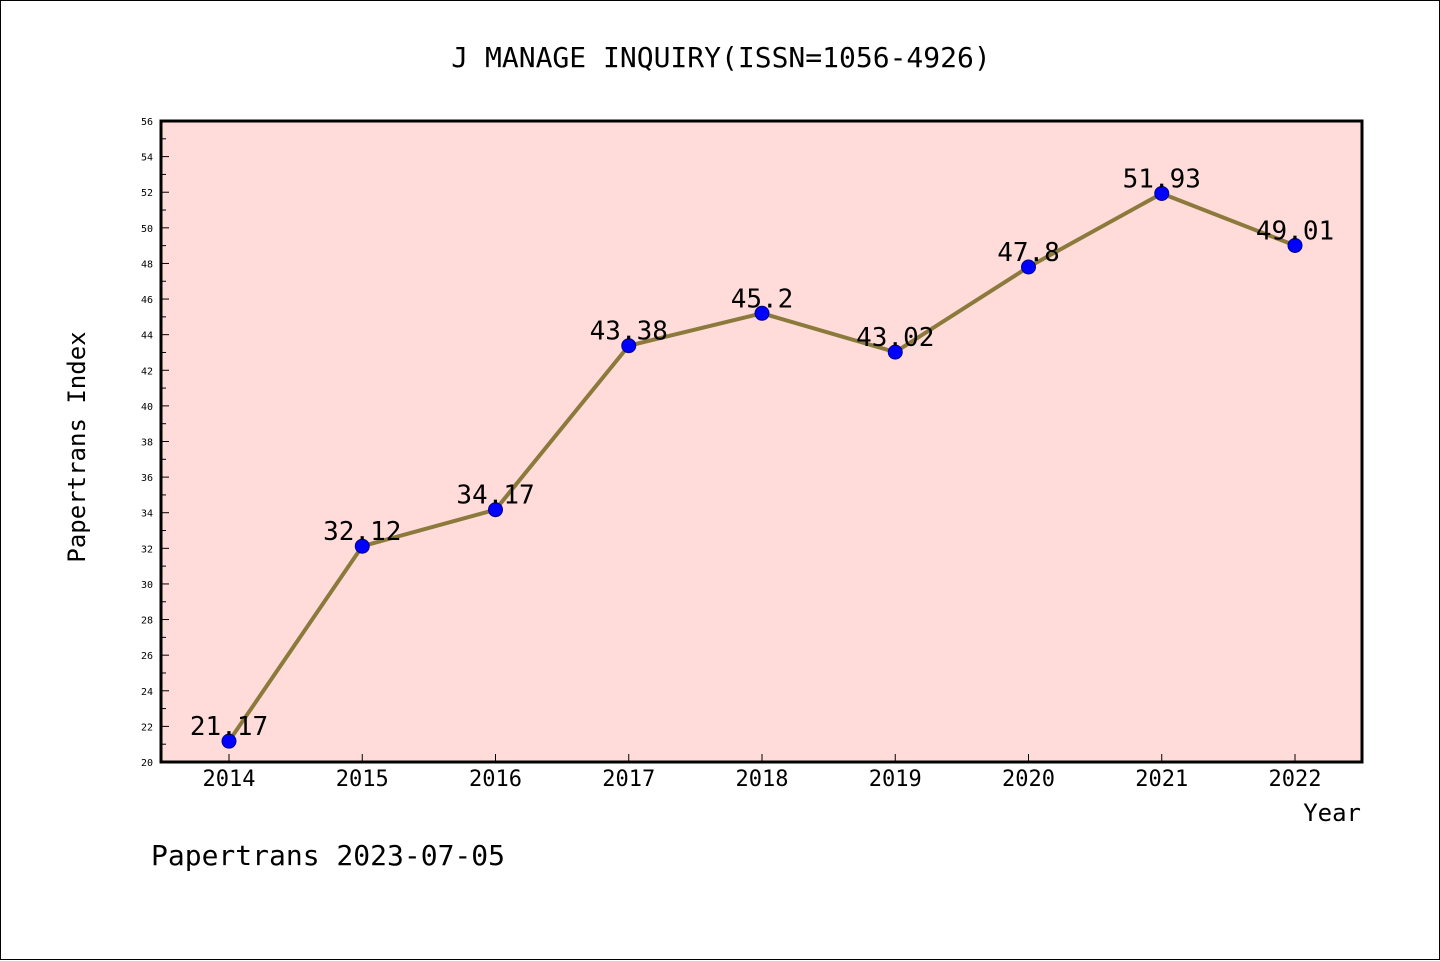 The width and height of the screenshot is (1440, 961). What do you see at coordinates (895, 338) in the screenshot?
I see `data-label: 43.02` at bounding box center [895, 338].